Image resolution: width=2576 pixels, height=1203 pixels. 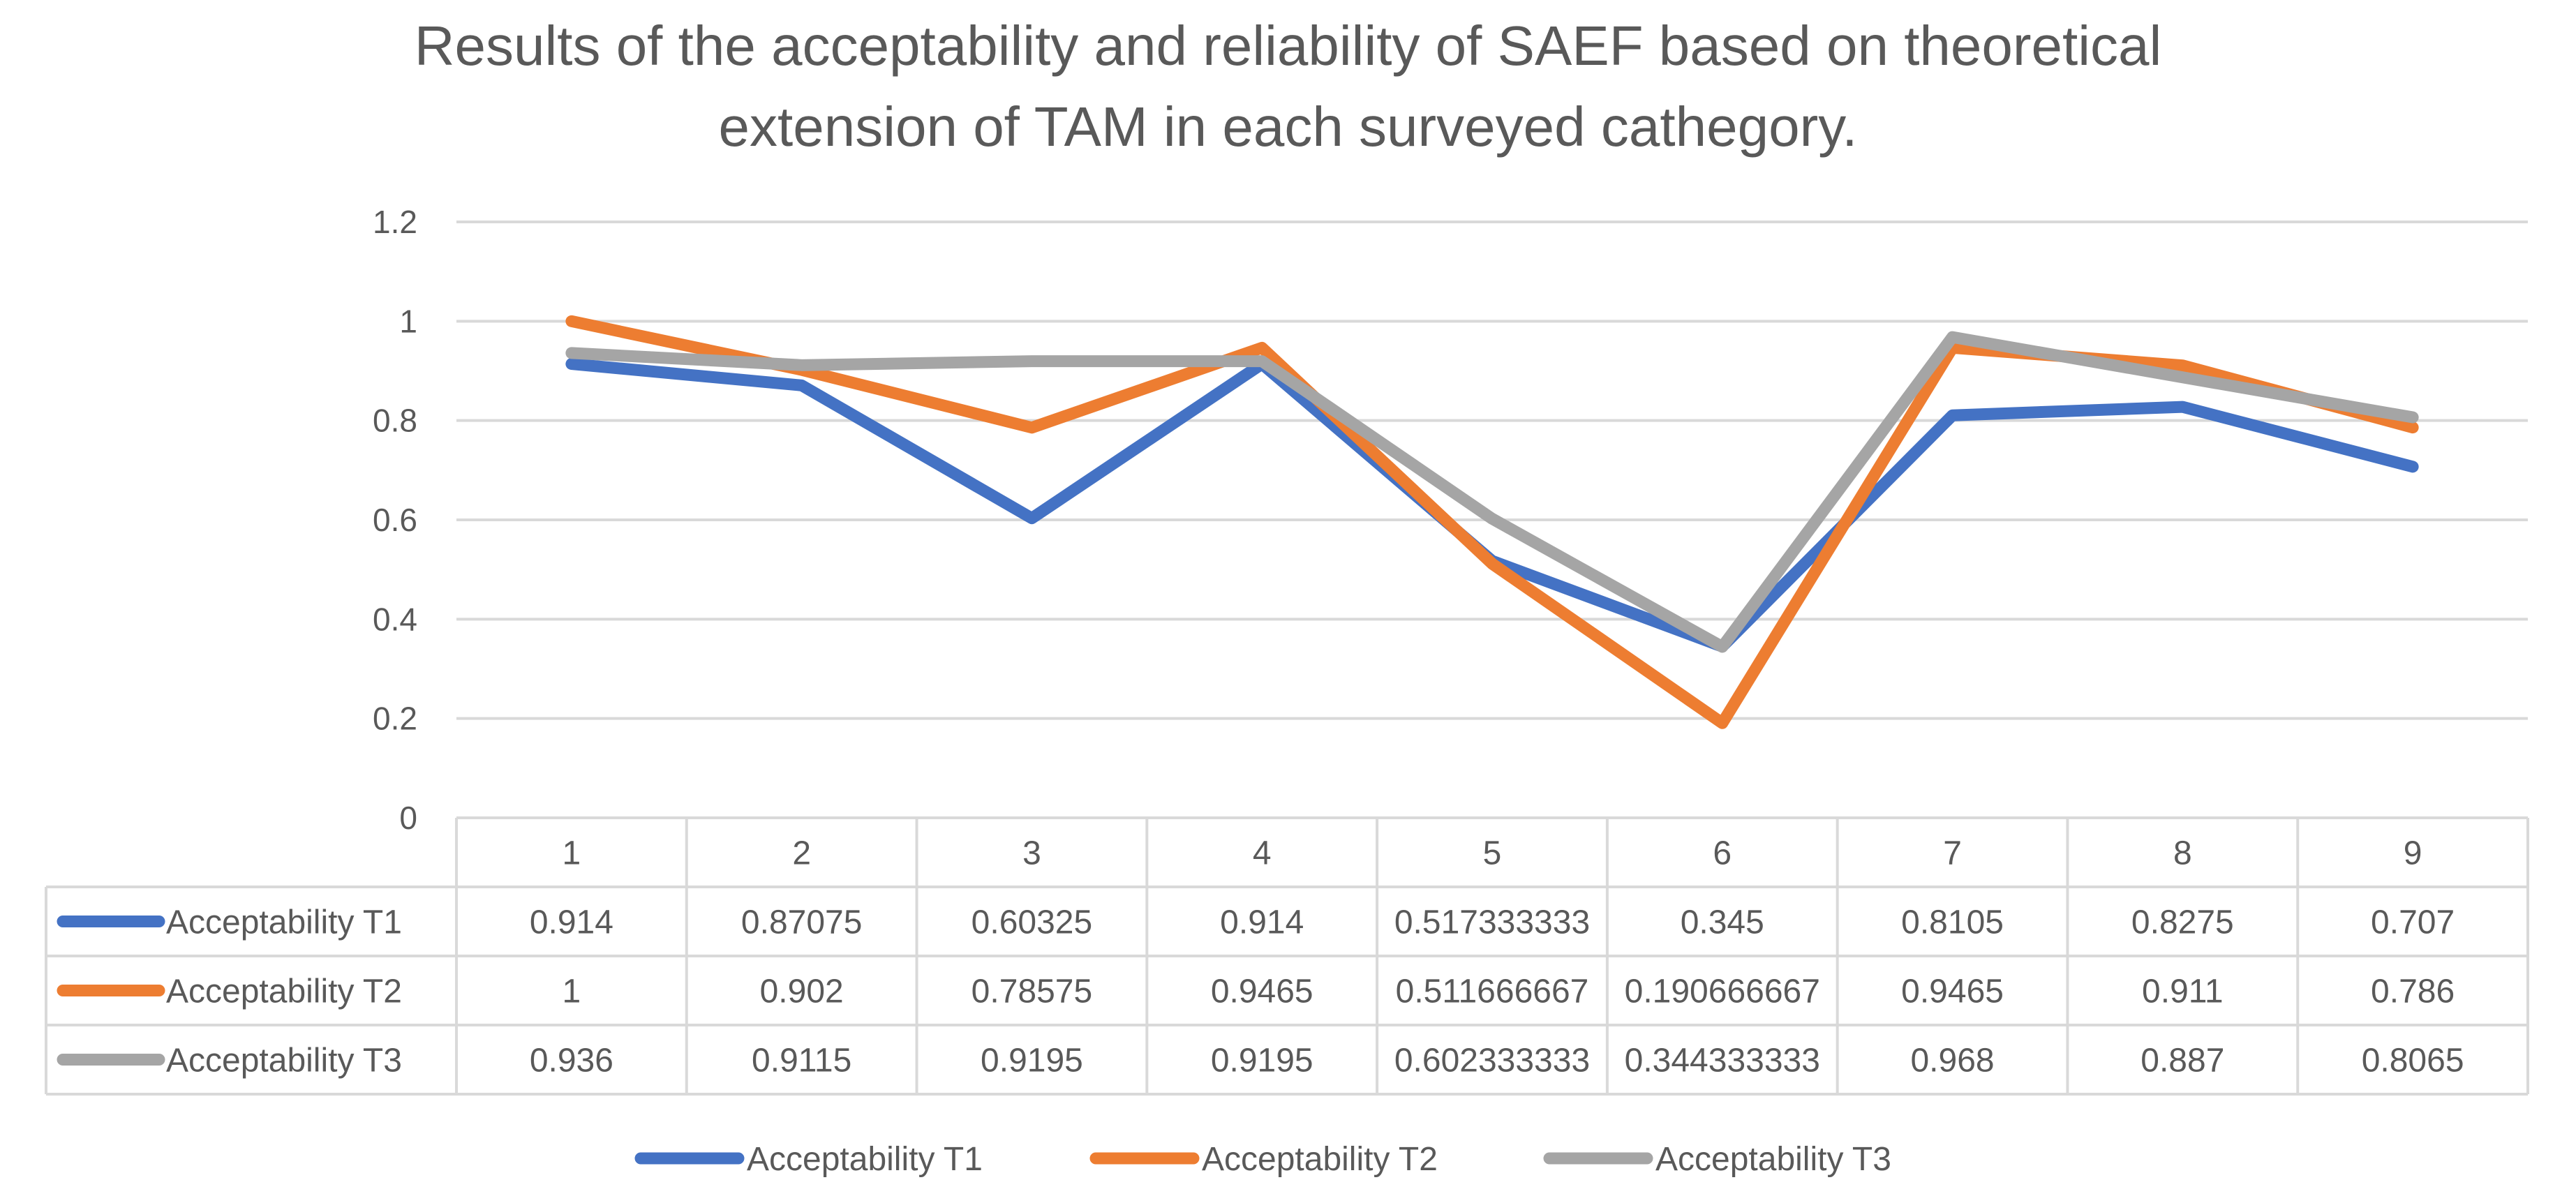 I want to click on table-value-cell: 0.602333333, so click(x=1492, y=1061).